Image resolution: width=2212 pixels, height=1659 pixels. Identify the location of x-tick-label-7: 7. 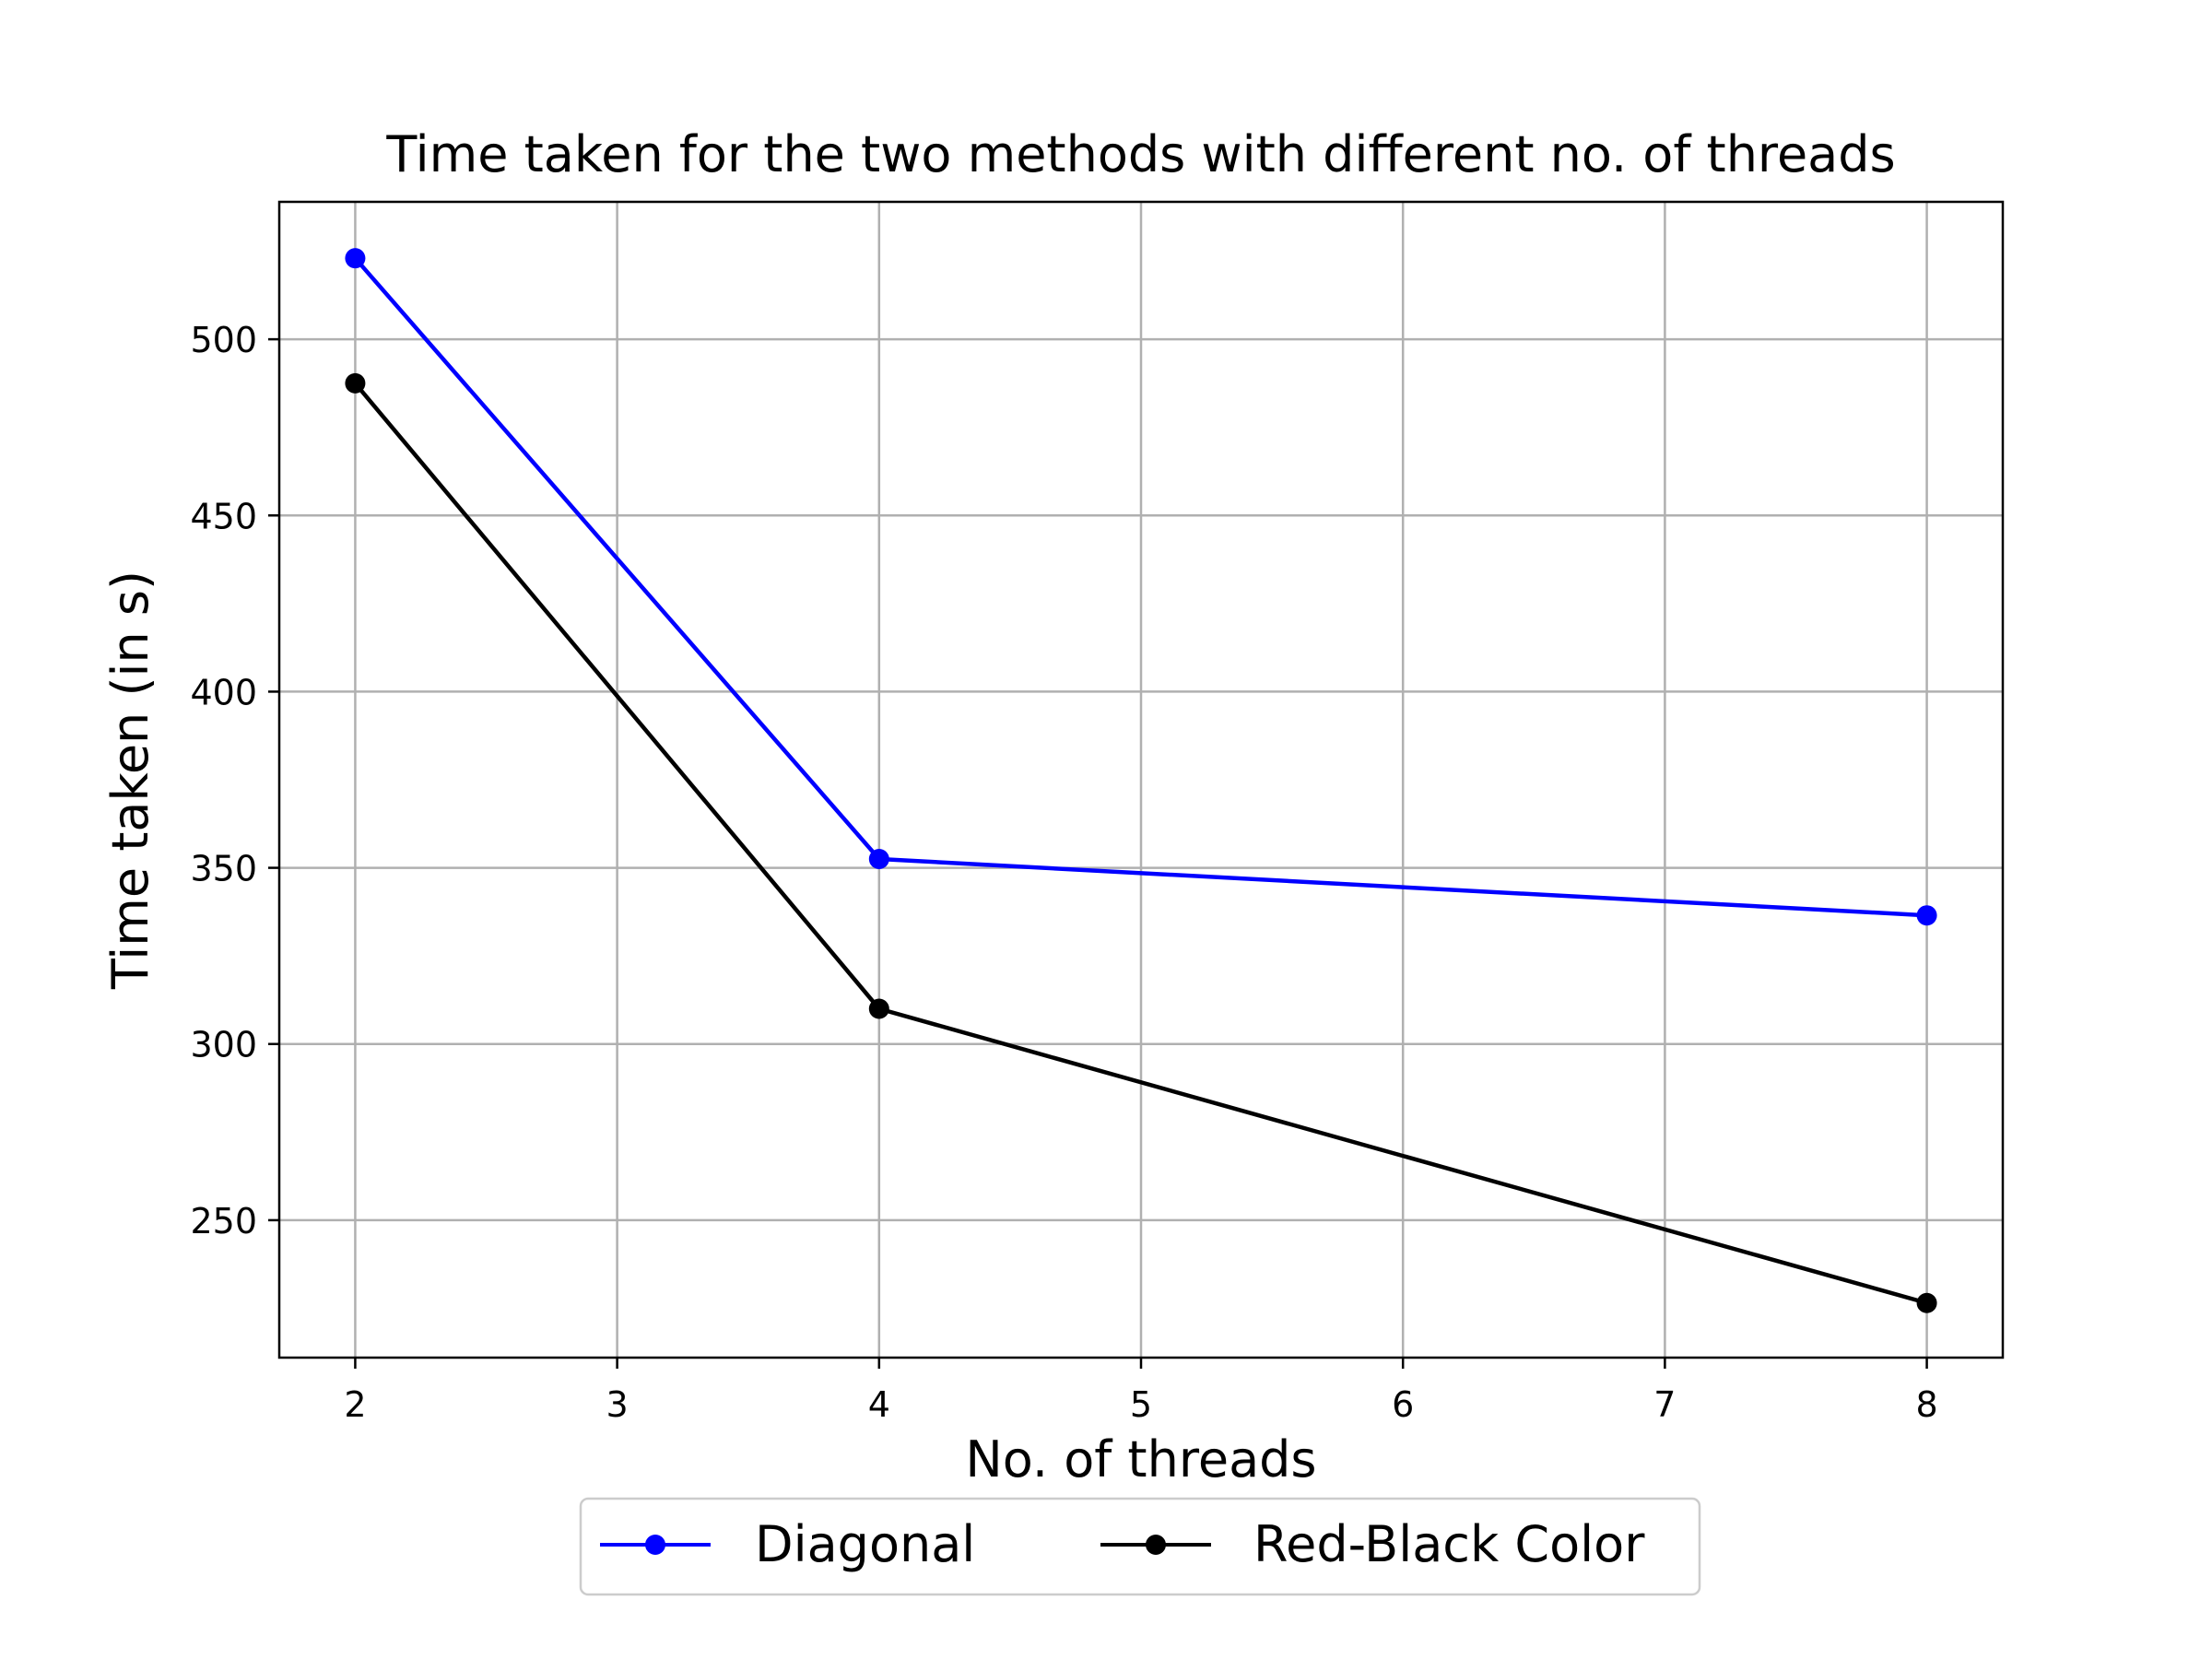
(1664, 1404).